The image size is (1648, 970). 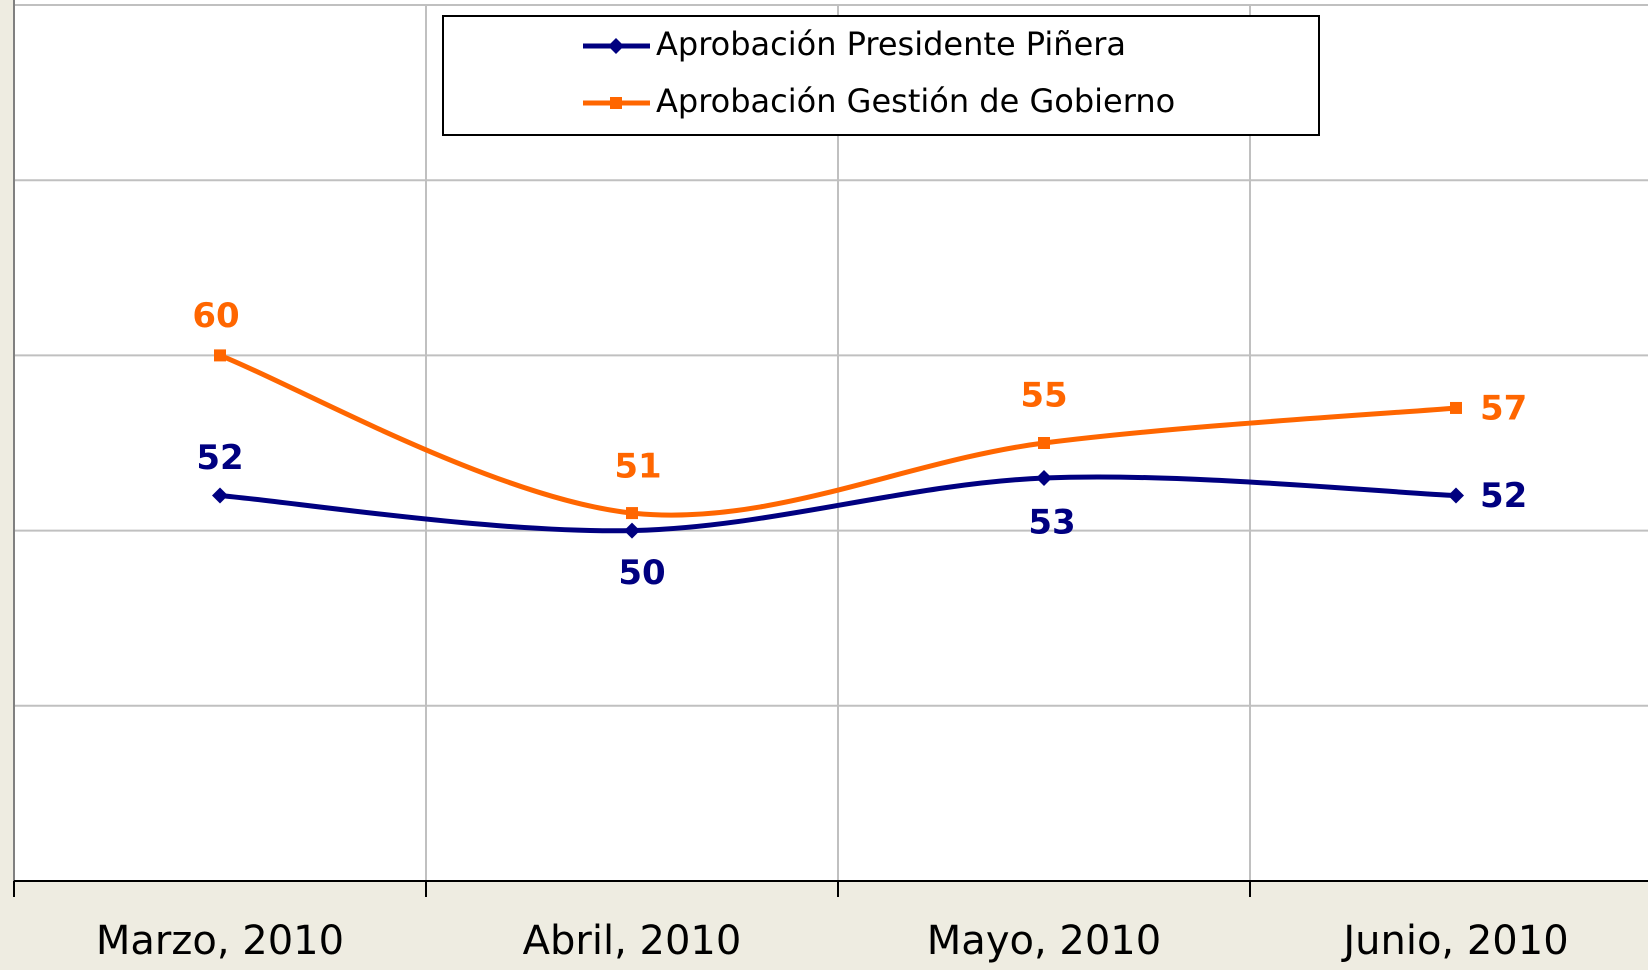 I want to click on data-label: 50, so click(x=641, y=573).